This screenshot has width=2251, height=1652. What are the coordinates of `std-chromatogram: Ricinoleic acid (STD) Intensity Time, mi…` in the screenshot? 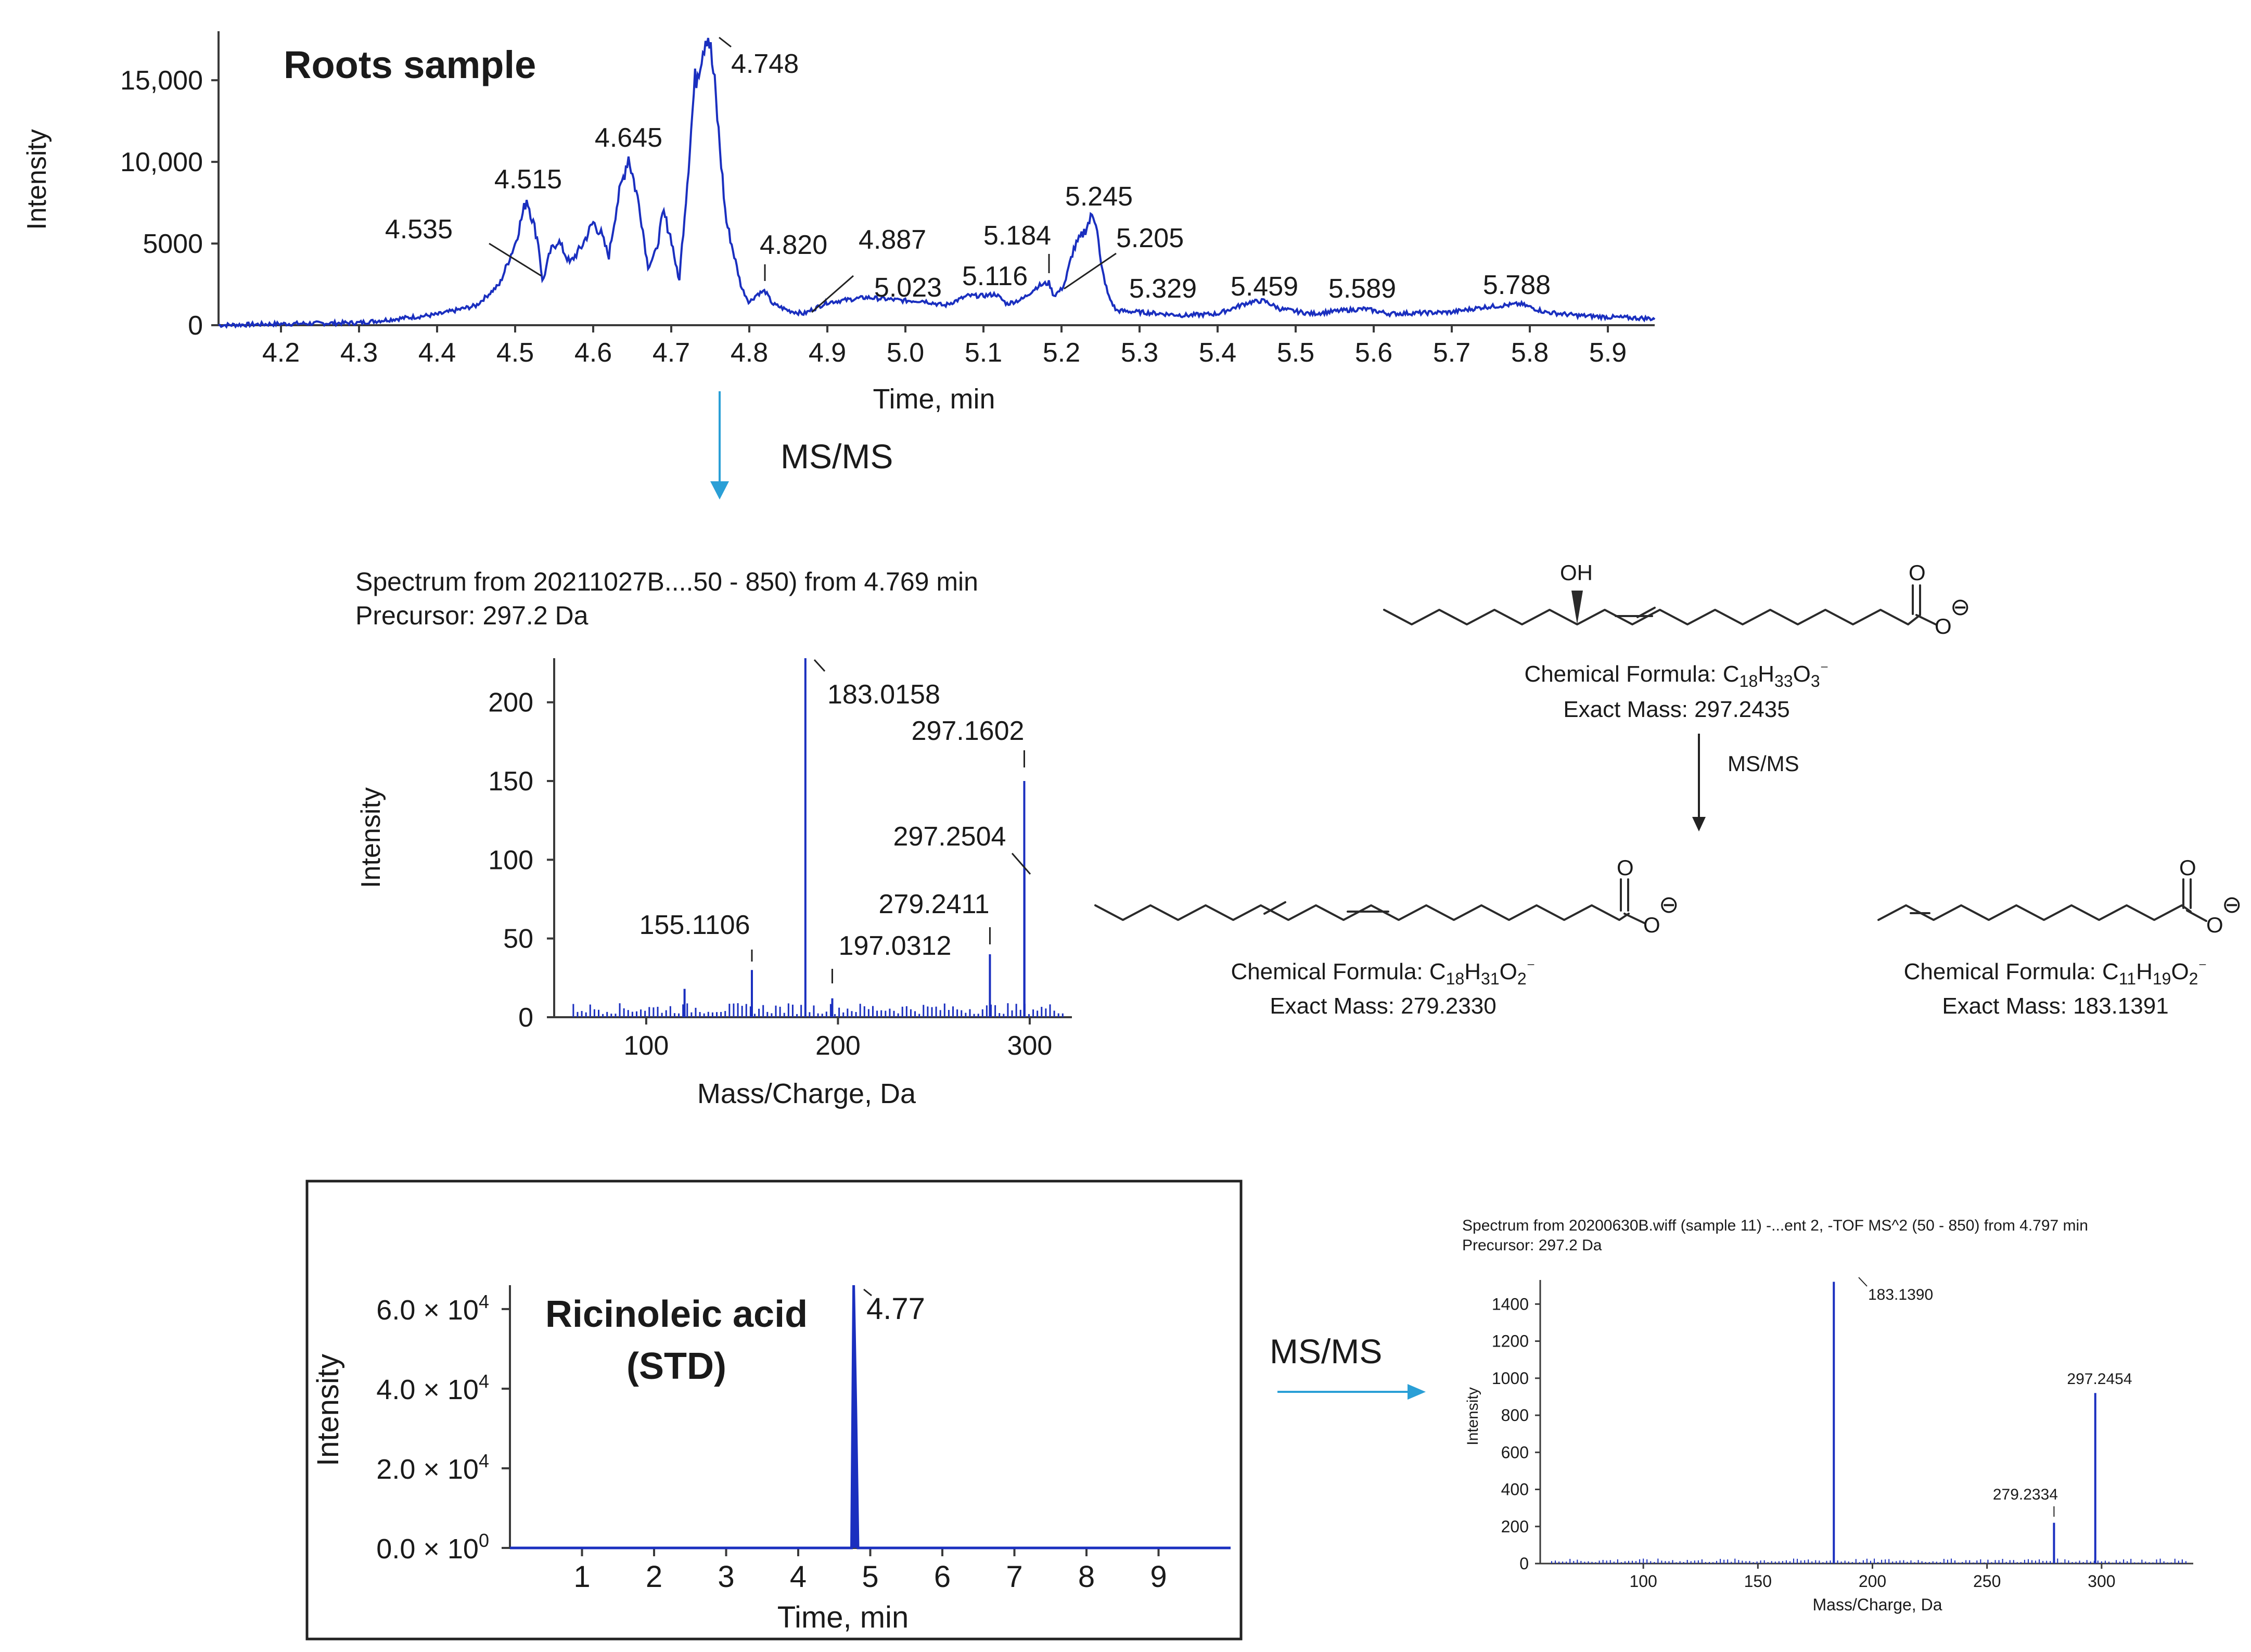 It's located at (774, 1410).